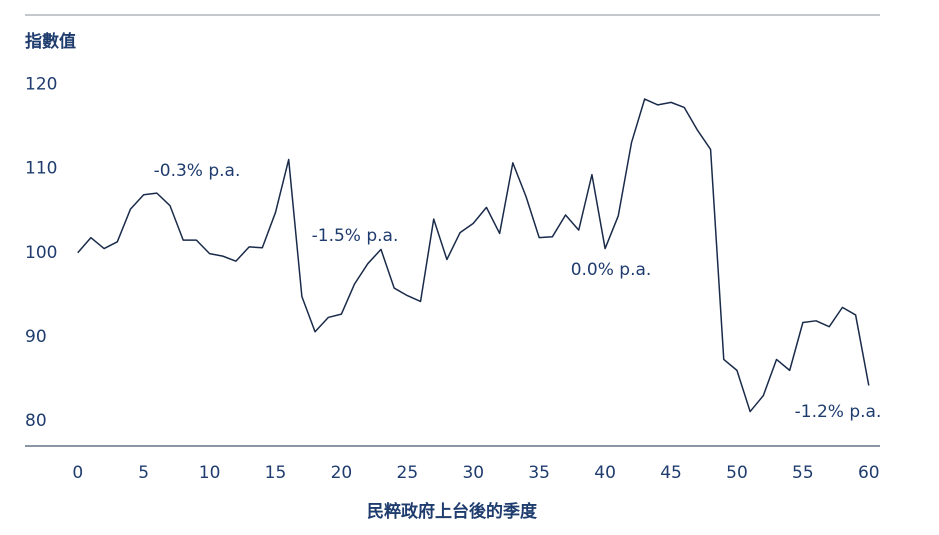 The width and height of the screenshot is (939, 535). I want to click on y-tick-label: 80, so click(36, 421).